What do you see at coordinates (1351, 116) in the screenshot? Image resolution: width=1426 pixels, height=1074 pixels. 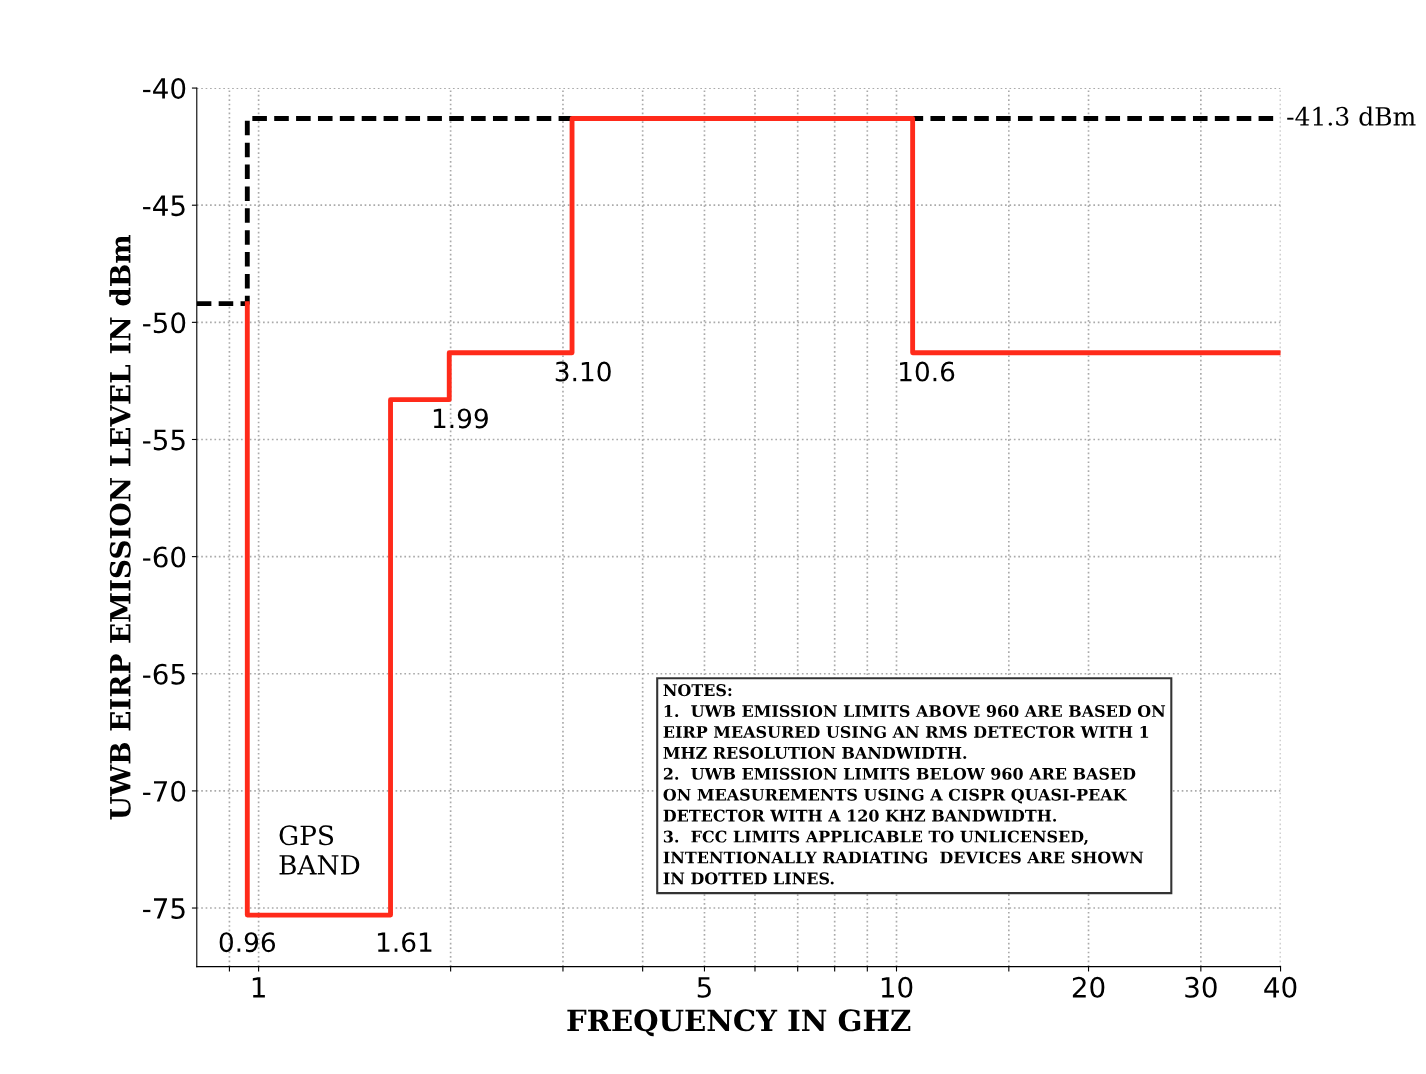 I see `annotation: -41.3 dBm` at bounding box center [1351, 116].